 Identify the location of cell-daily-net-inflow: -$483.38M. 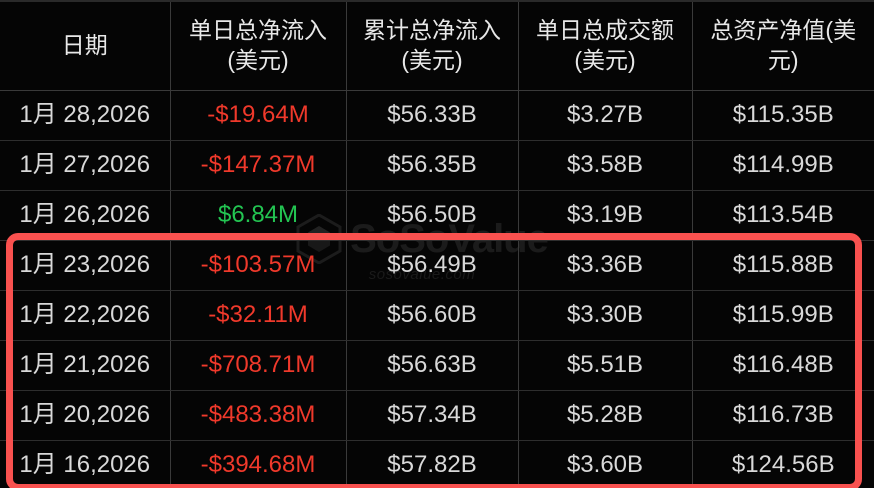
(258, 415).